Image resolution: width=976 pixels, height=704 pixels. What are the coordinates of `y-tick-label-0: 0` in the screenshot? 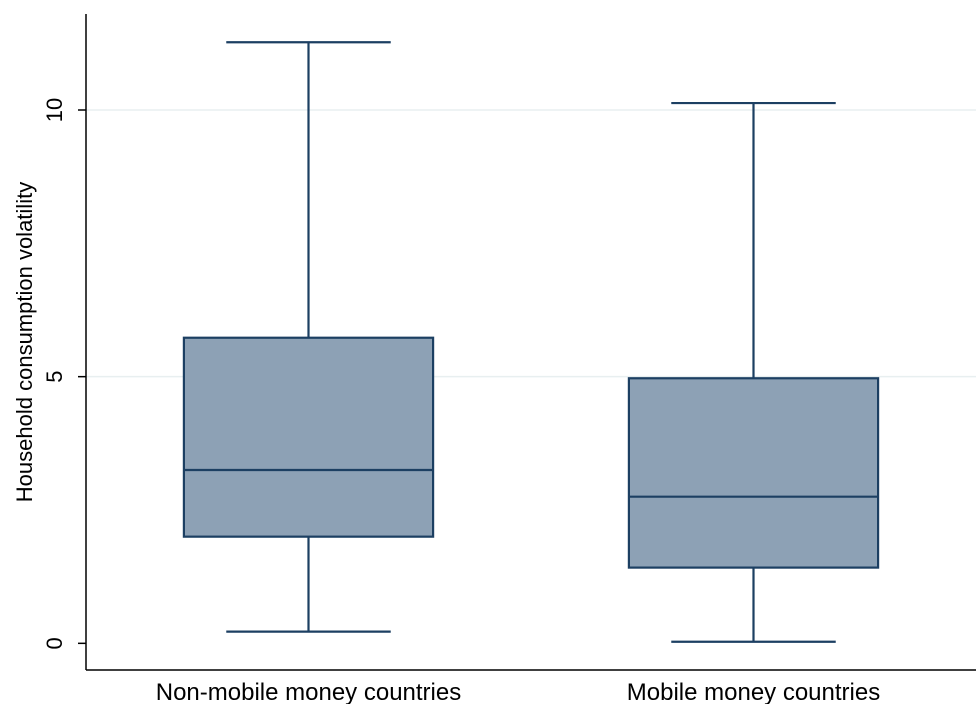 It's located at (54, 643).